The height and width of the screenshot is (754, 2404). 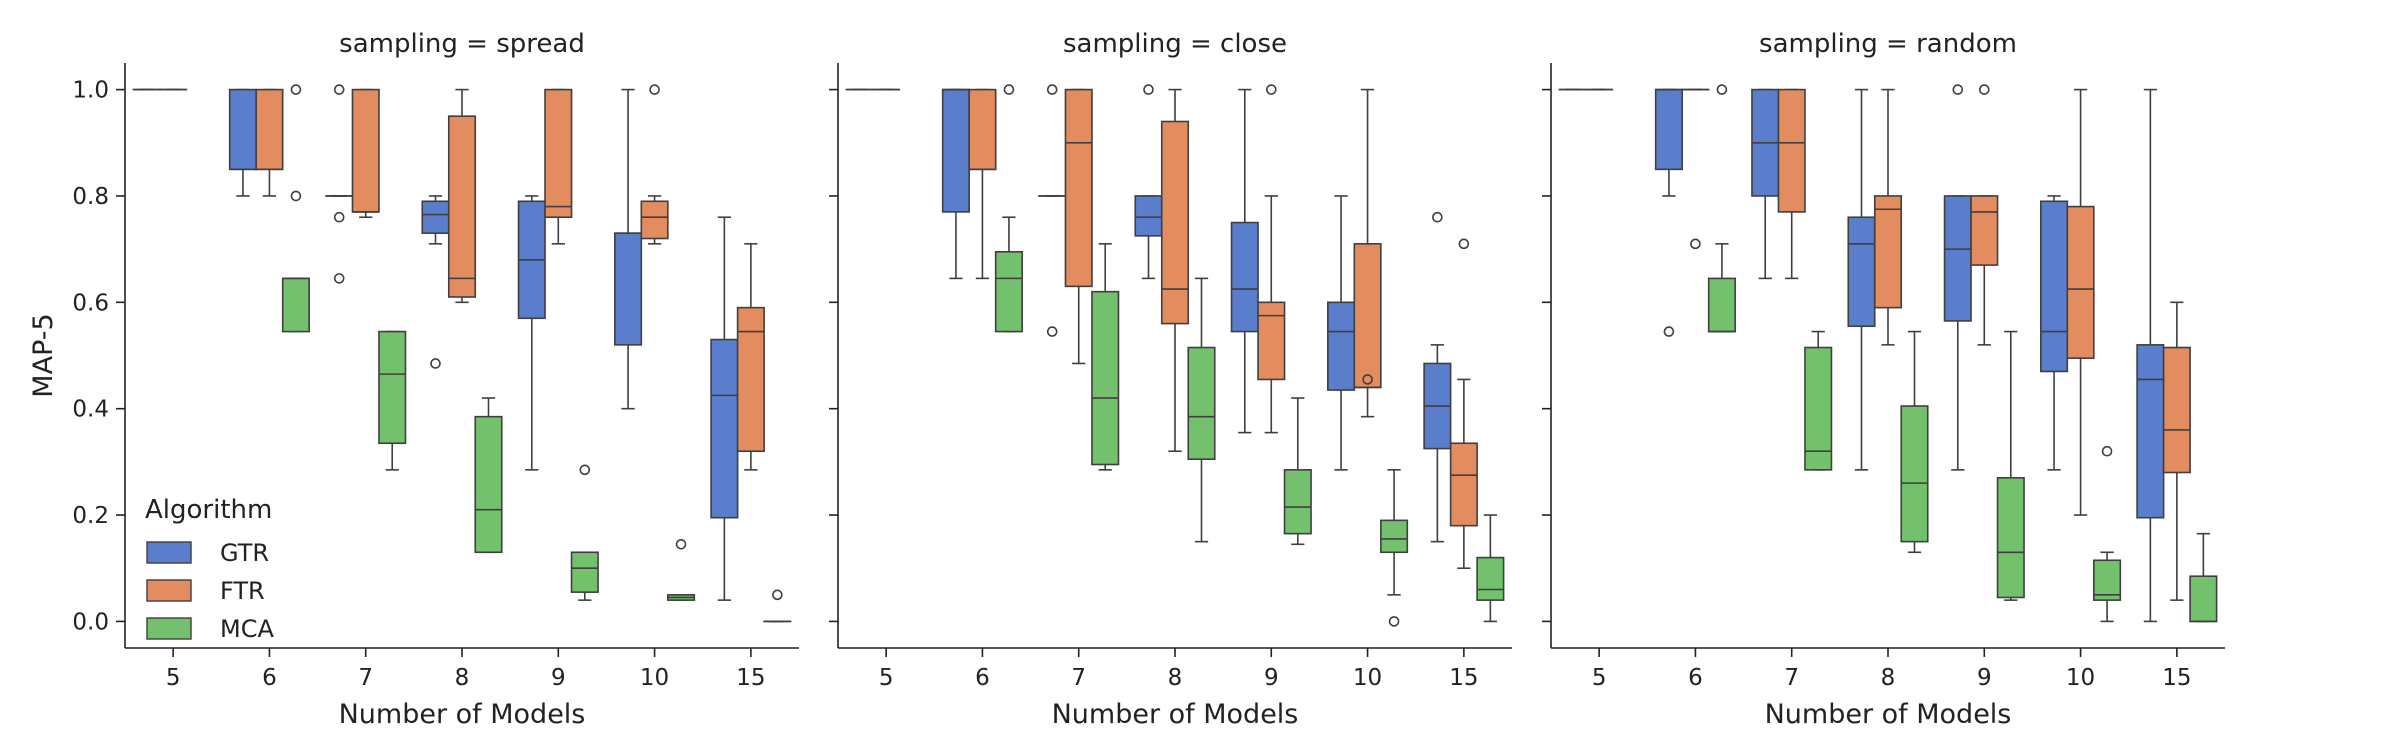 What do you see at coordinates (242, 591) in the screenshot?
I see `legend-label-ftr: FTR` at bounding box center [242, 591].